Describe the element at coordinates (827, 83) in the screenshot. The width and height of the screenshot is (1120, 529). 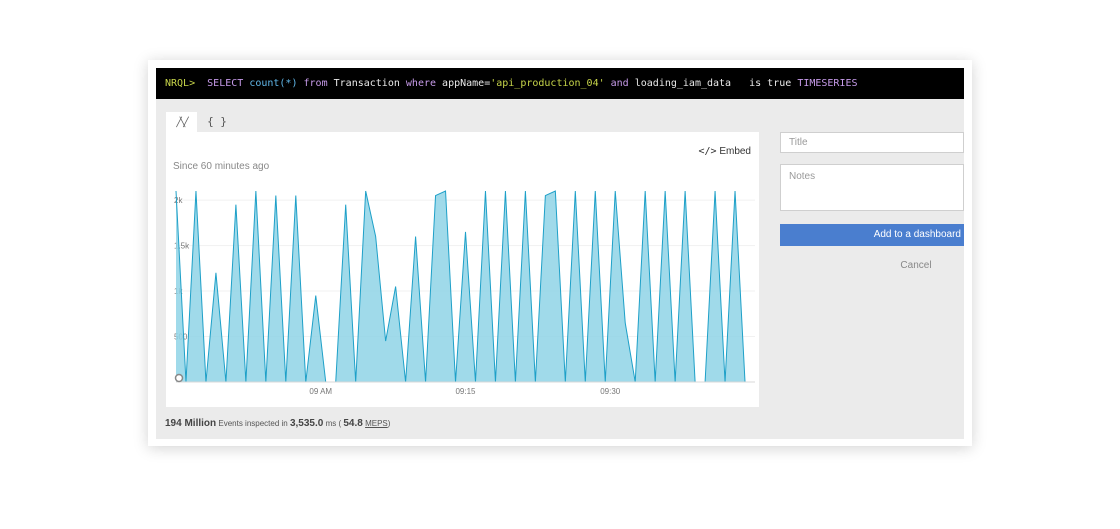
I see `query-timeseries: TIMESERIES` at that location.